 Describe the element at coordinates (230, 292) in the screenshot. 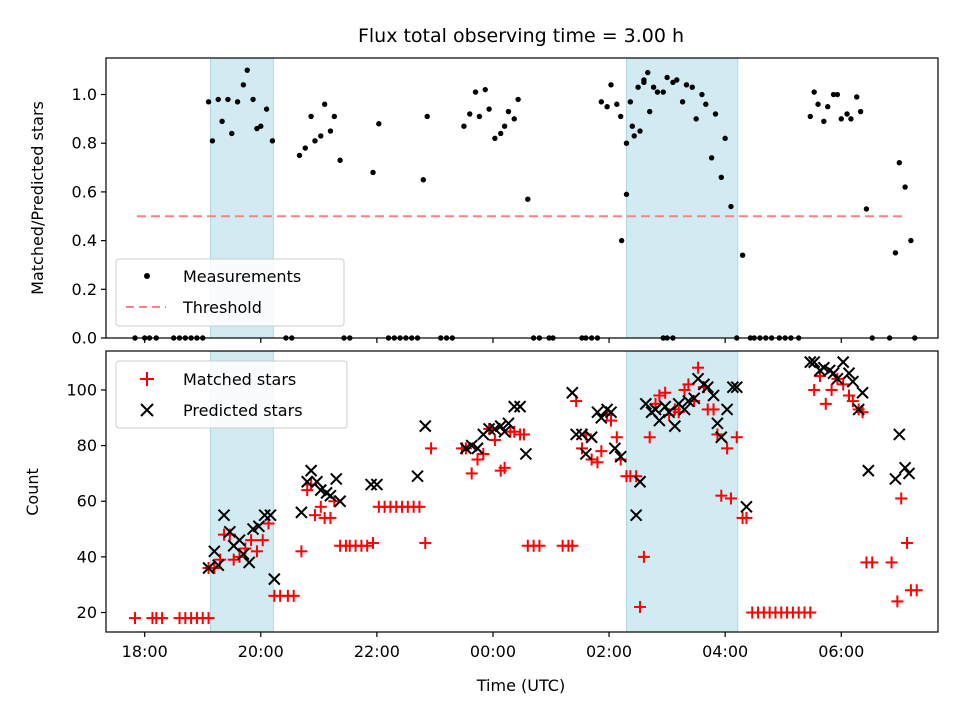

I see `top-legend-box` at that location.